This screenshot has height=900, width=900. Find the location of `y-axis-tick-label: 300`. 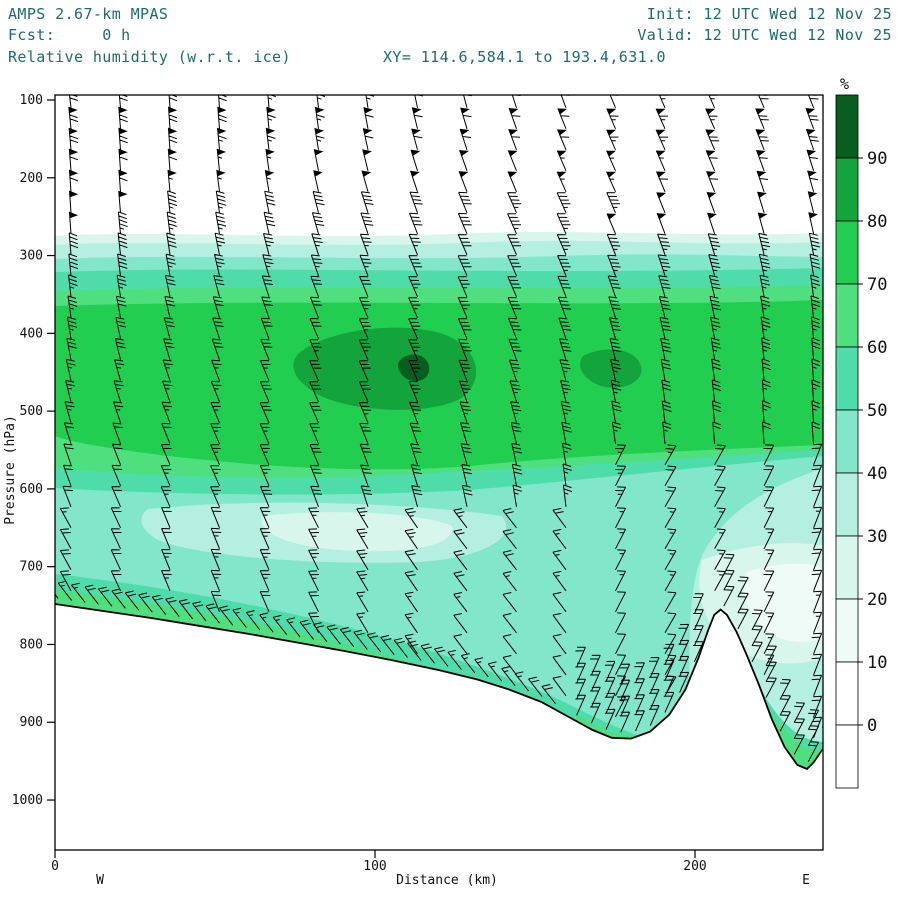

y-axis-tick-label: 300 is located at coordinates (31, 256).